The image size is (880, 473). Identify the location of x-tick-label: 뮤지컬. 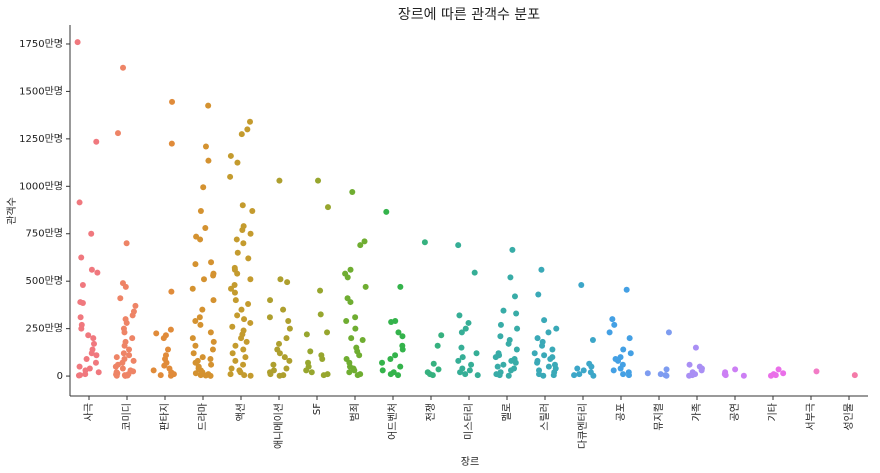
(658, 417).